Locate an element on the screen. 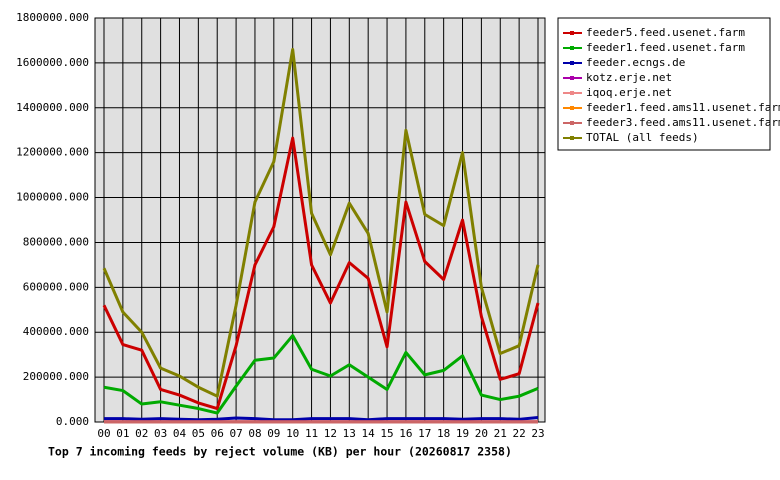 This screenshot has width=780, height=480. y-tick-label: 1600000.000 is located at coordinates (52, 62).